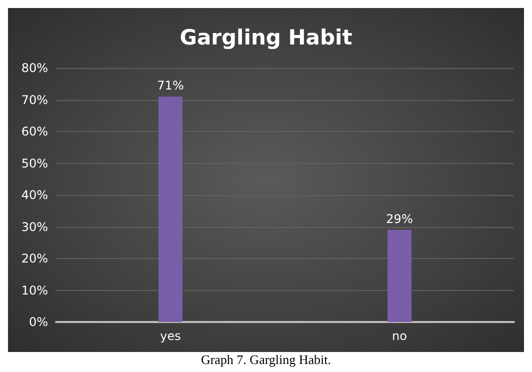 The width and height of the screenshot is (532, 372). Describe the element at coordinates (170, 85) in the screenshot. I see `data-label: 71%` at that location.